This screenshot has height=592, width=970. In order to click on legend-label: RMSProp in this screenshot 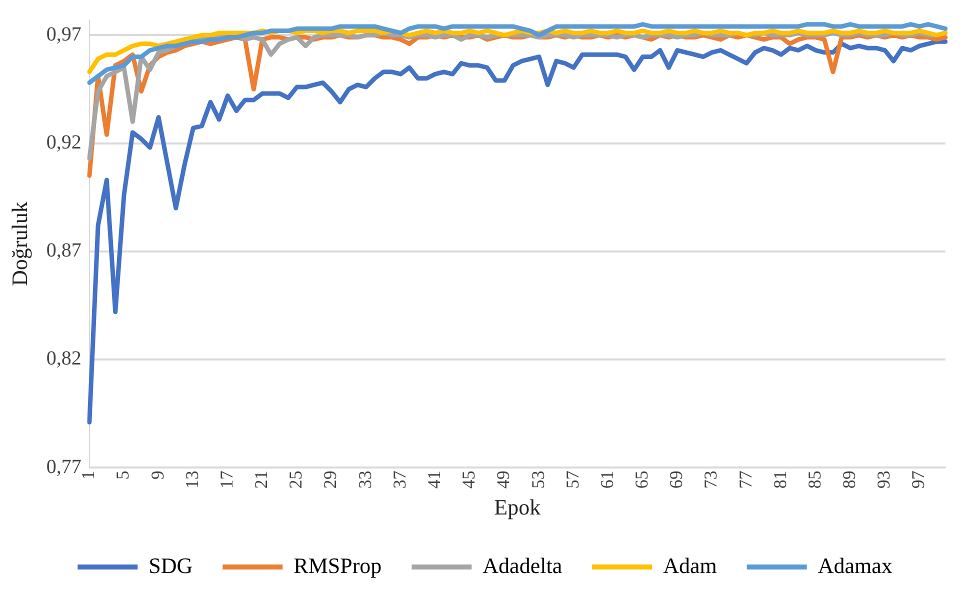, I will do `click(338, 565)`.